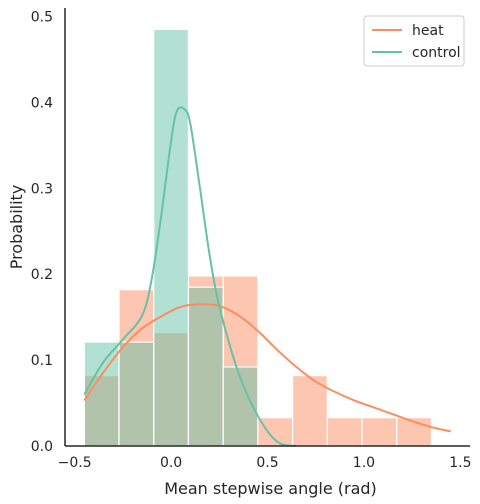 This screenshot has width=480, height=504. Describe the element at coordinates (42, 361) in the screenshot. I see `y-tick-label: 0.1` at that location.